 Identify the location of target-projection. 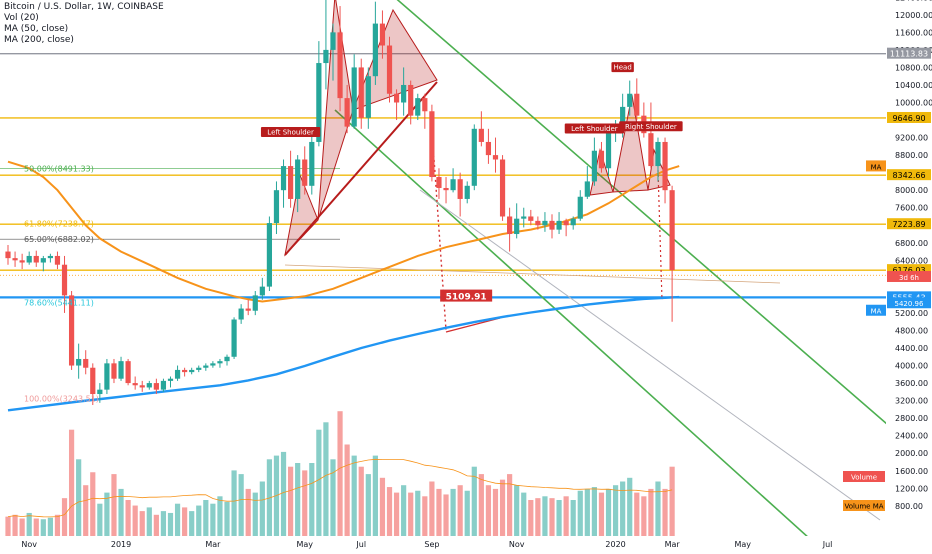
(439, 230).